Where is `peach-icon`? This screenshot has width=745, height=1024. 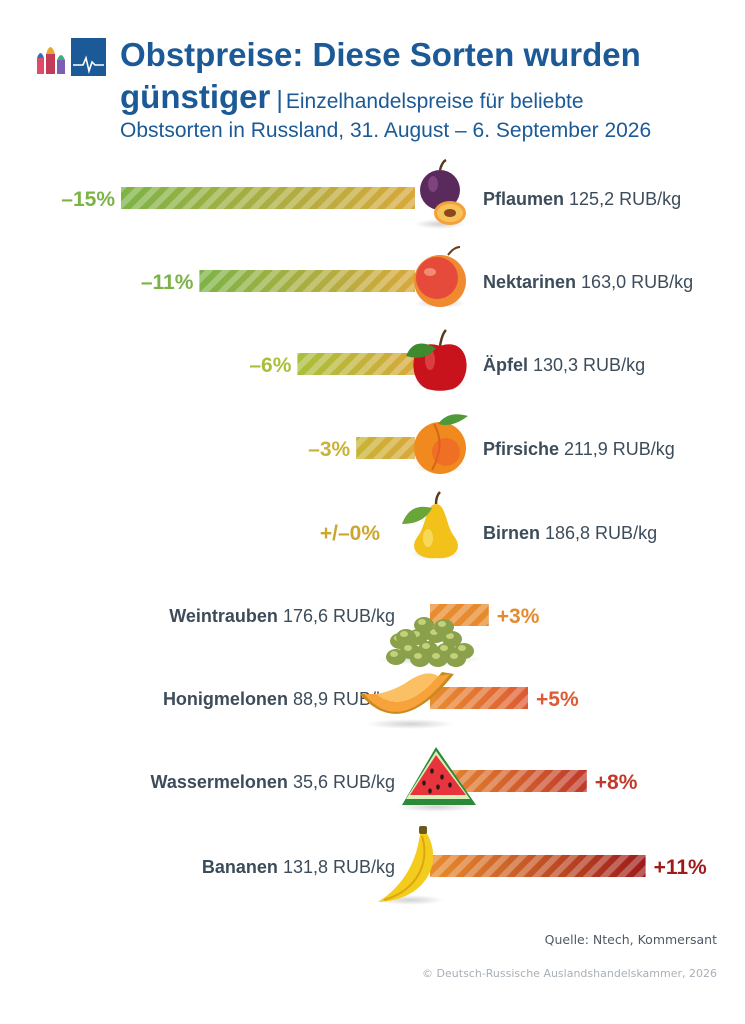
peach-icon is located at coordinates (441, 444).